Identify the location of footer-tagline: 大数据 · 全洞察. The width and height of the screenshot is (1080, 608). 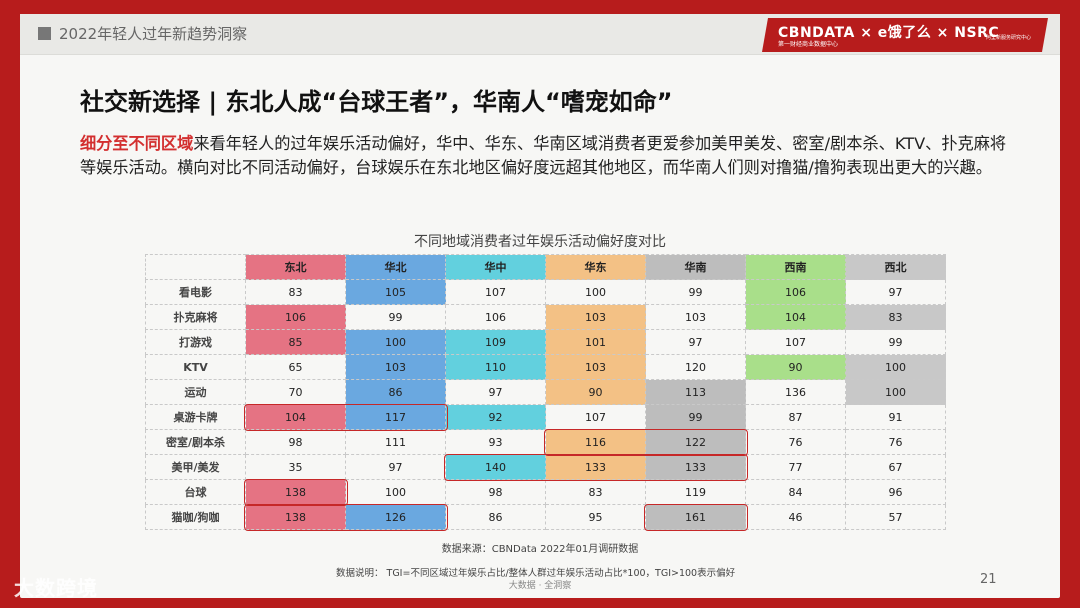
(540, 586).